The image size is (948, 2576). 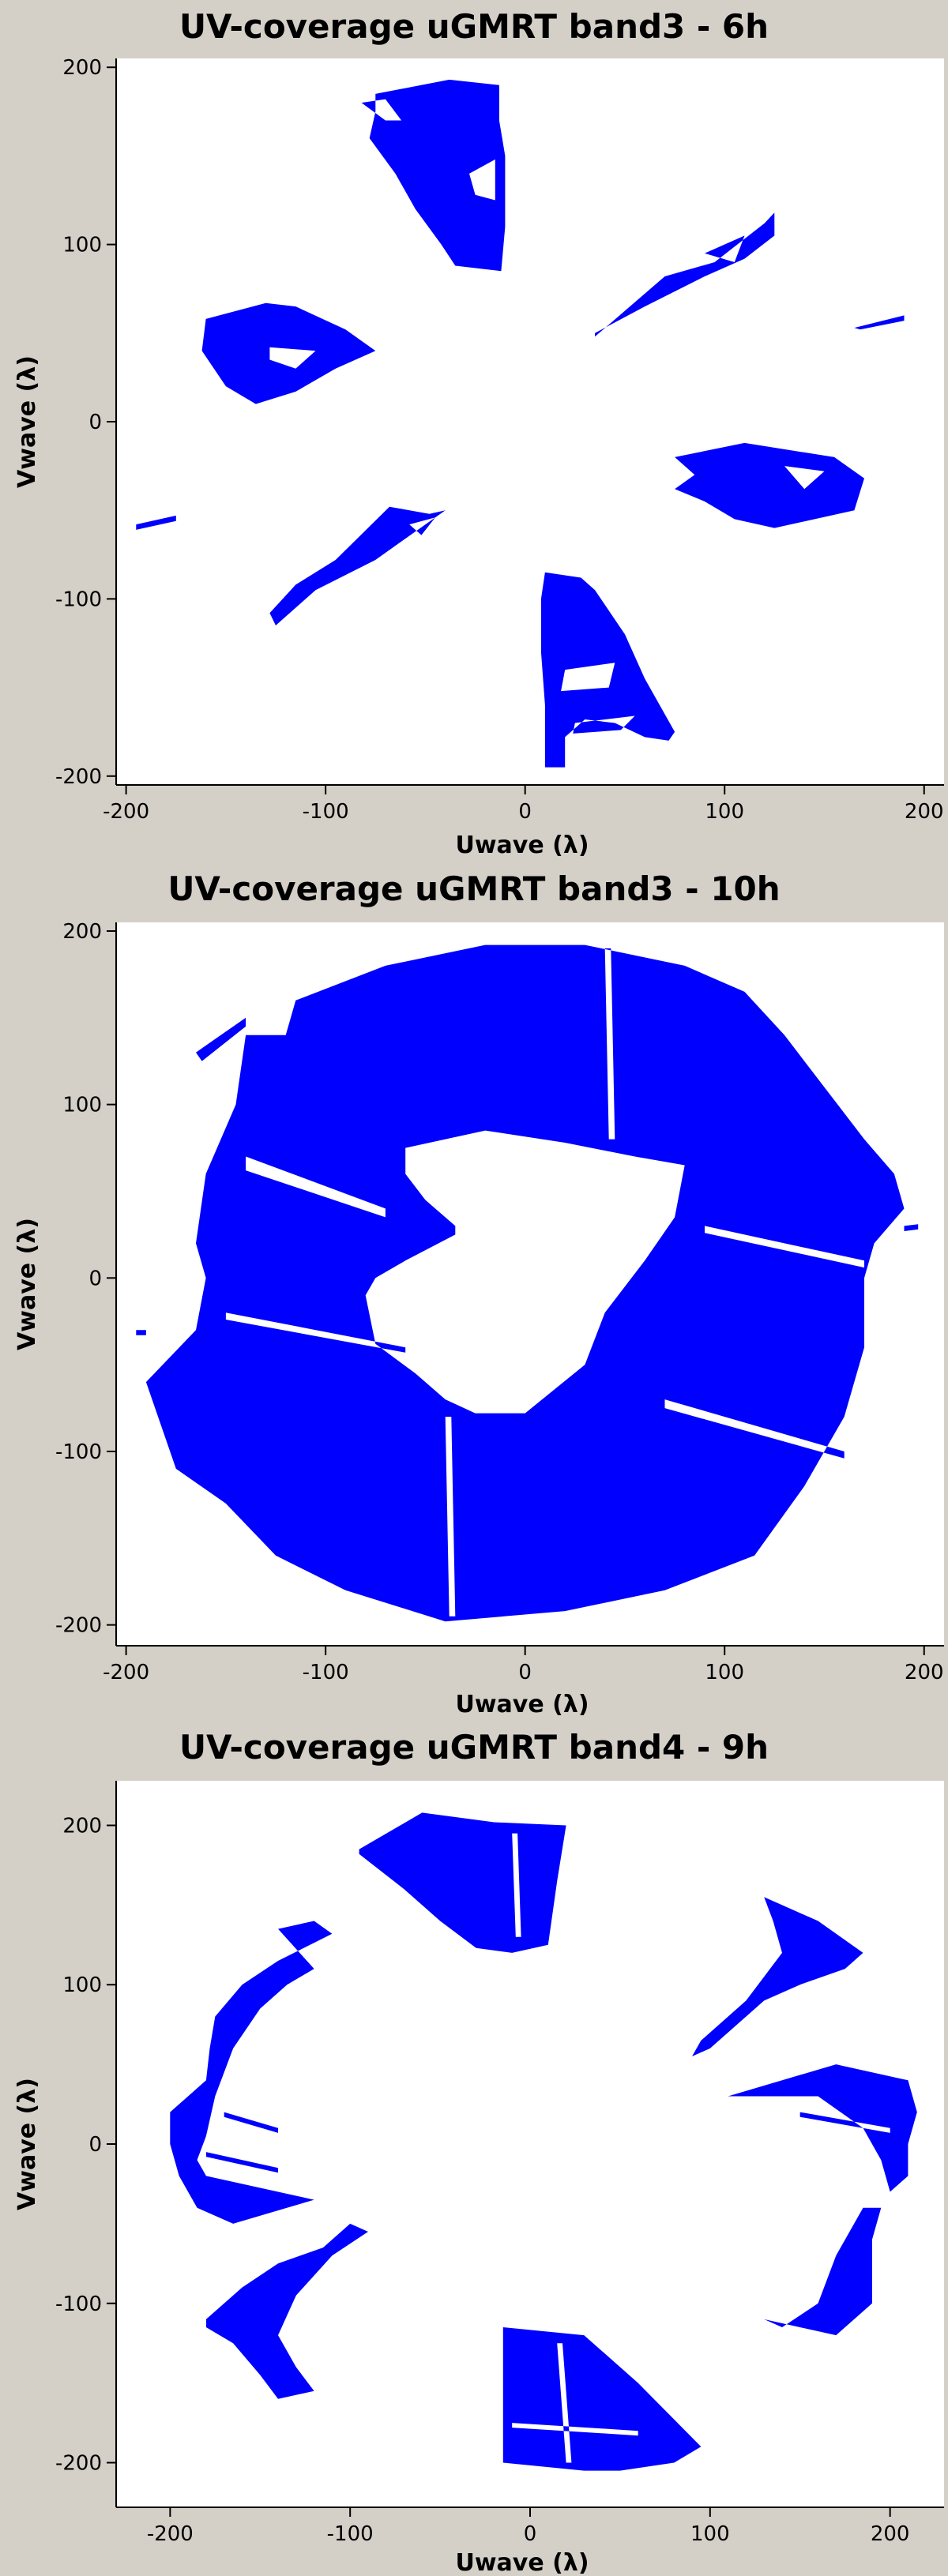 What do you see at coordinates (474, 26) in the screenshot?
I see `chart-title: UV-coverage uGMRT band3 - 6h` at bounding box center [474, 26].